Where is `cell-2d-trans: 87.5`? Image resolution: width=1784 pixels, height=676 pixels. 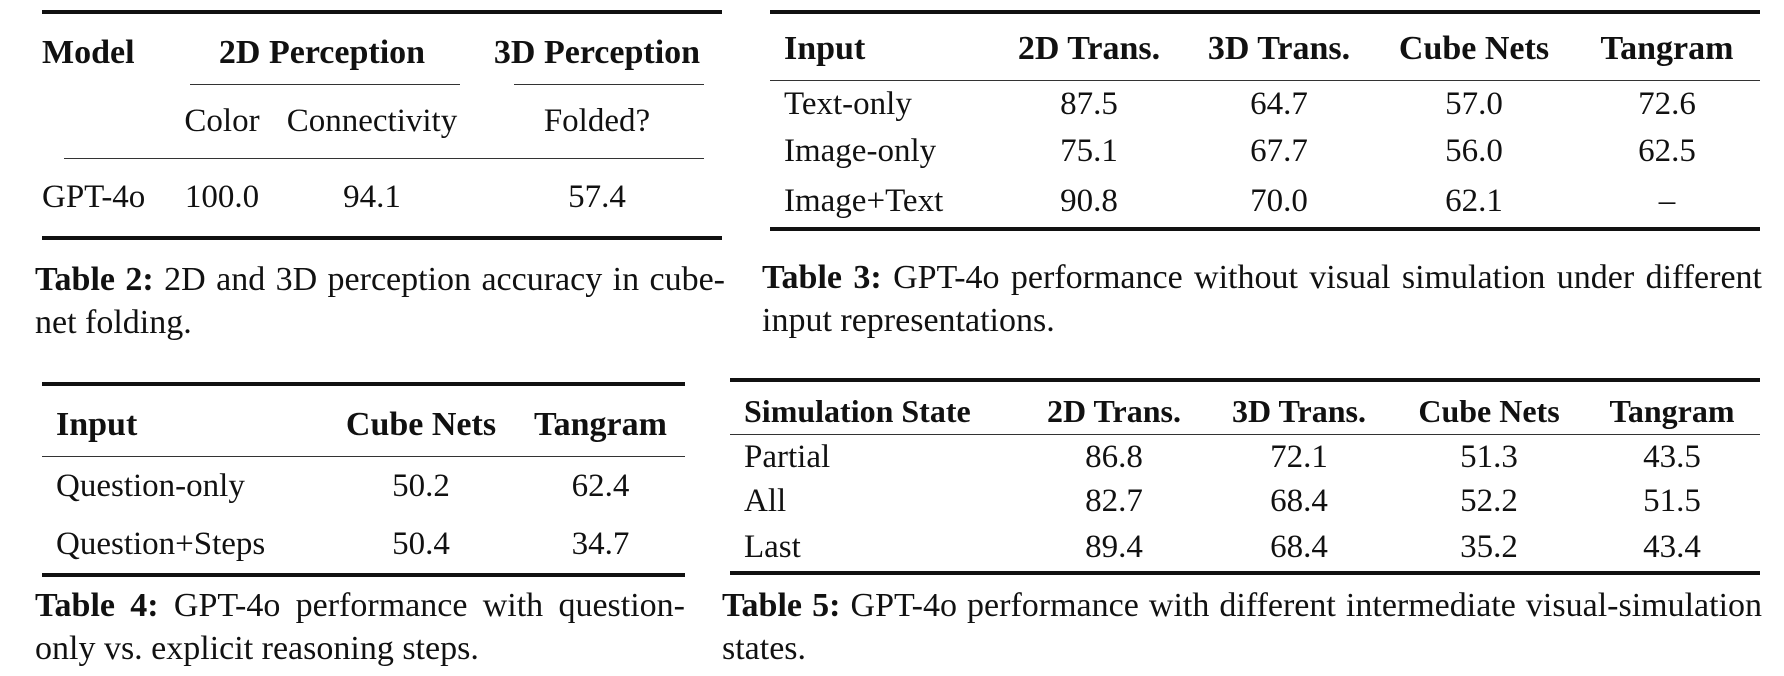 cell-2d-trans: 87.5 is located at coordinates (1089, 104).